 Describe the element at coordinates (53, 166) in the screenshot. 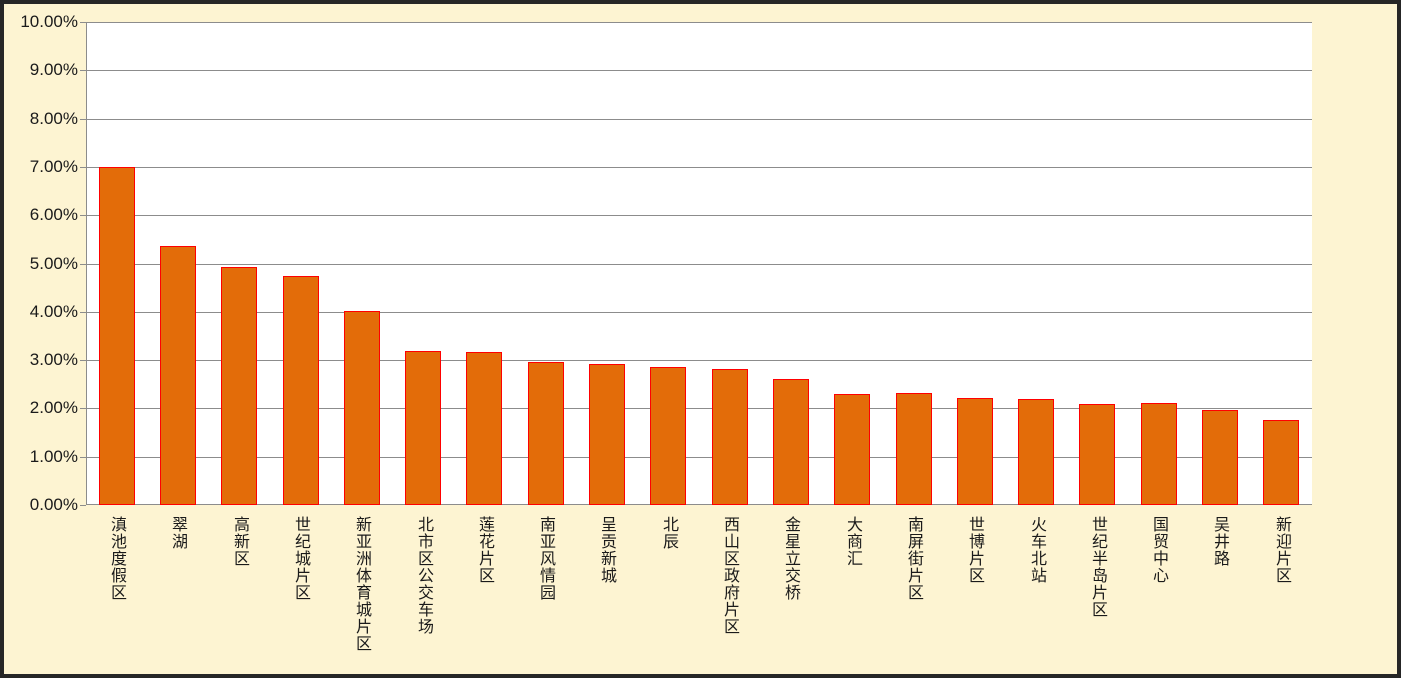

I see `y-axis-tick-label: 7.00%` at that location.